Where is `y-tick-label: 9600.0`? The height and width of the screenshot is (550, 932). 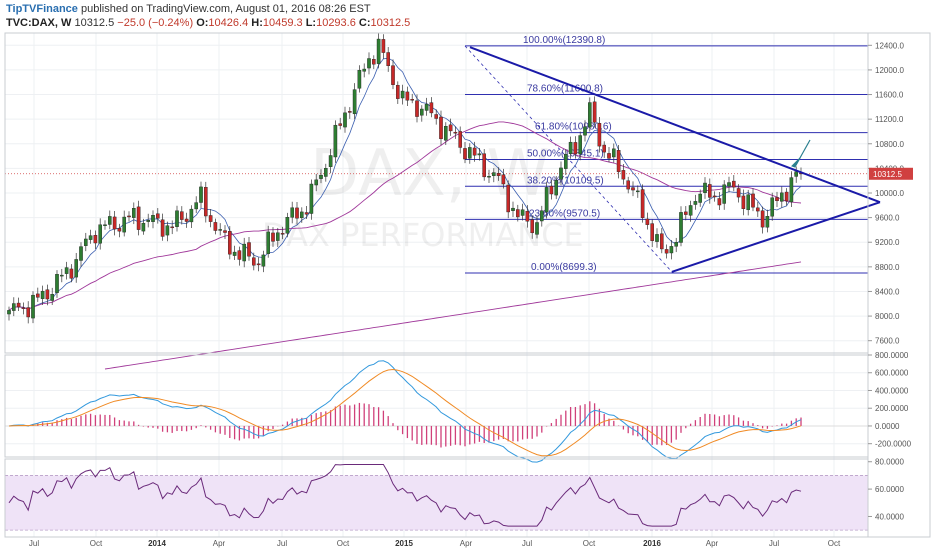 y-tick-label: 9600.0 is located at coordinates (887, 218).